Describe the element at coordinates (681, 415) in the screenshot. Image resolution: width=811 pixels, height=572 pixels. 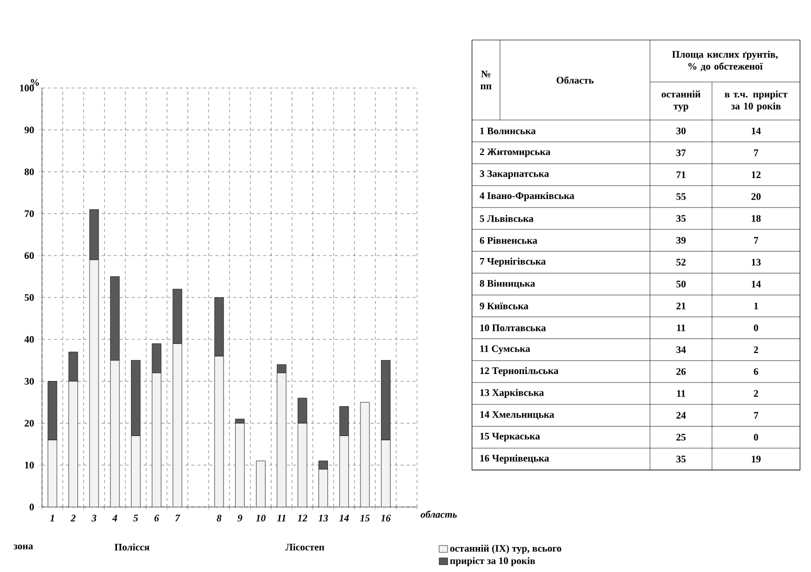
I see `text: 24` at that location.